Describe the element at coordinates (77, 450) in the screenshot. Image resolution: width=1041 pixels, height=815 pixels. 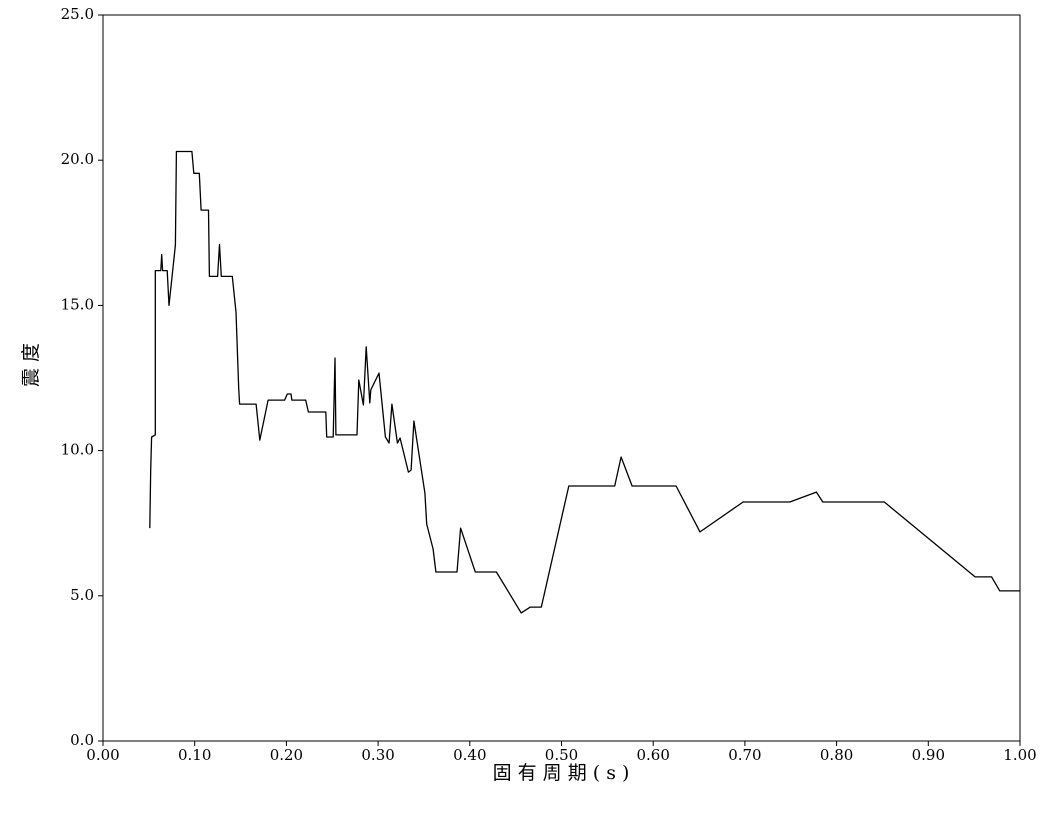
I see `y-tick-label: 10.0` at that location.